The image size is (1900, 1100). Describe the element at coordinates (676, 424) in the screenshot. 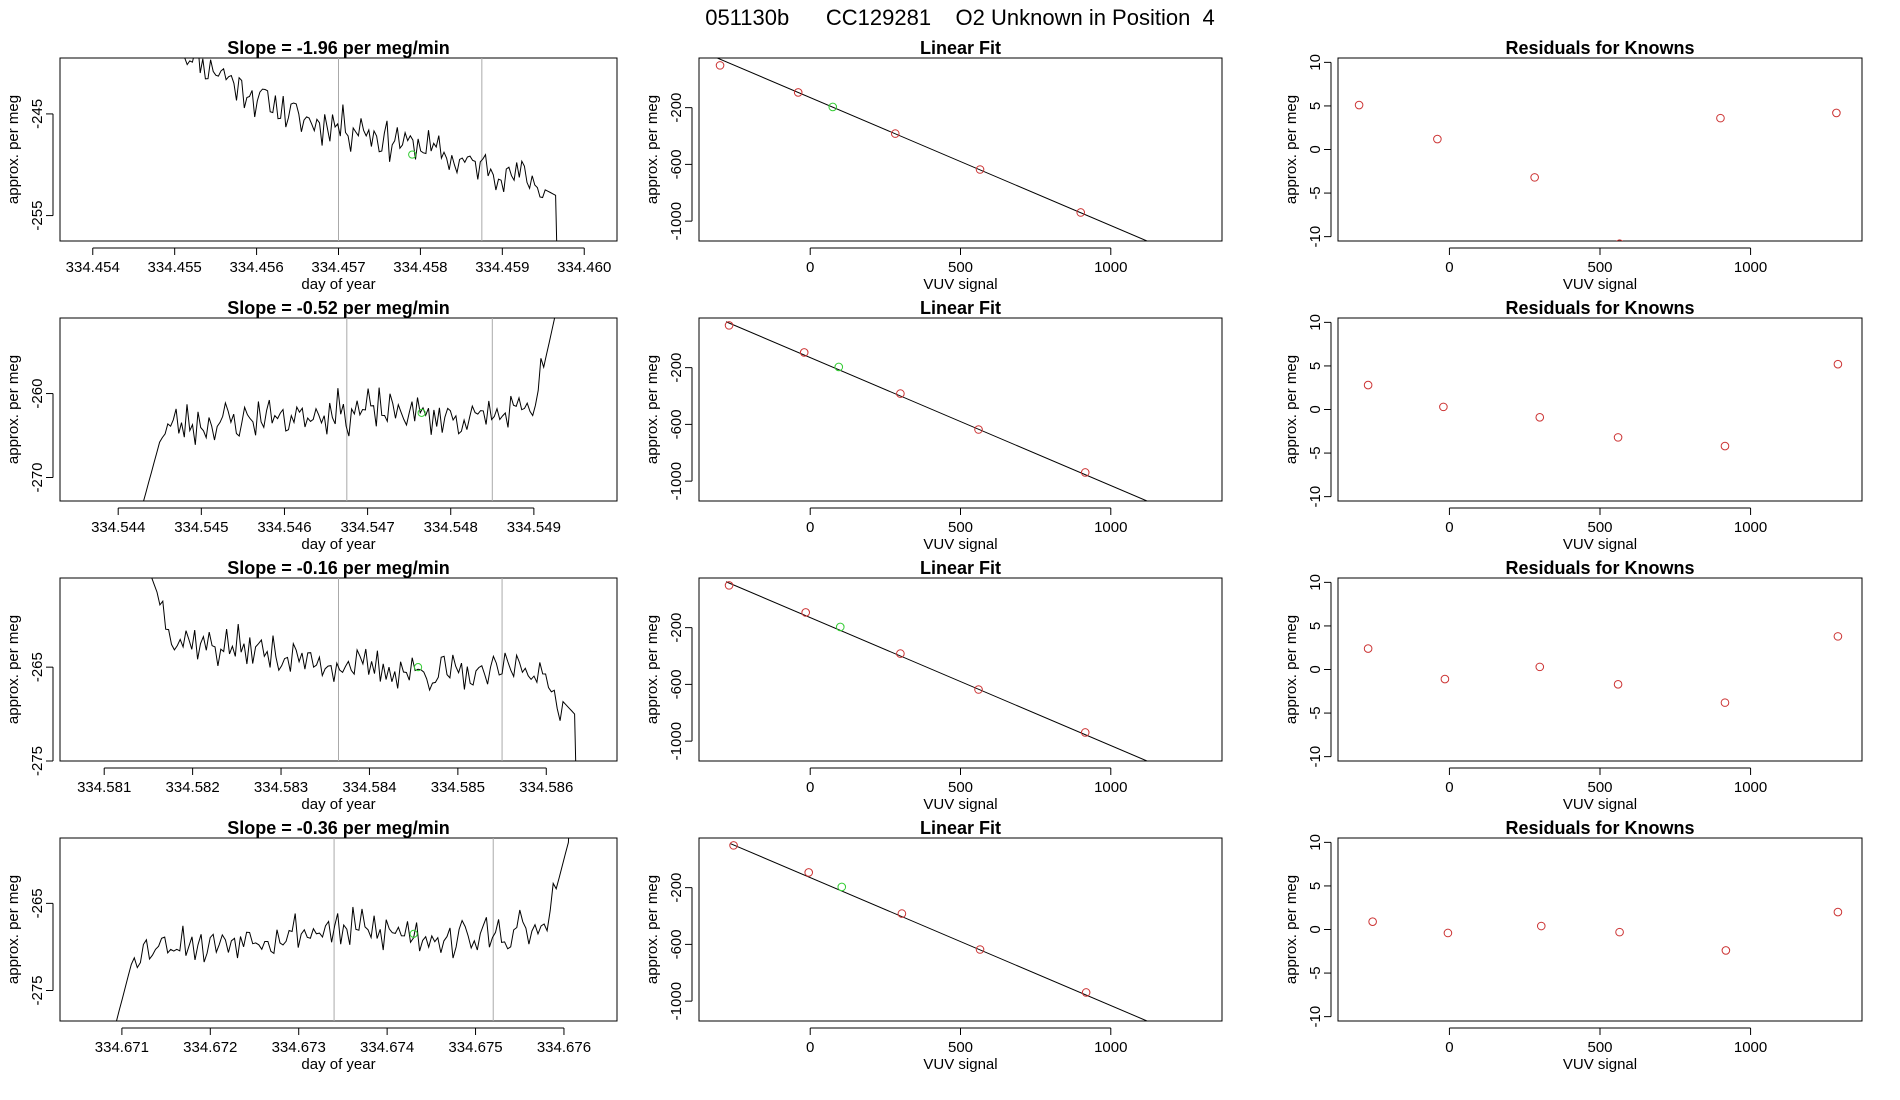

I see `y-tick-label: -600` at that location.